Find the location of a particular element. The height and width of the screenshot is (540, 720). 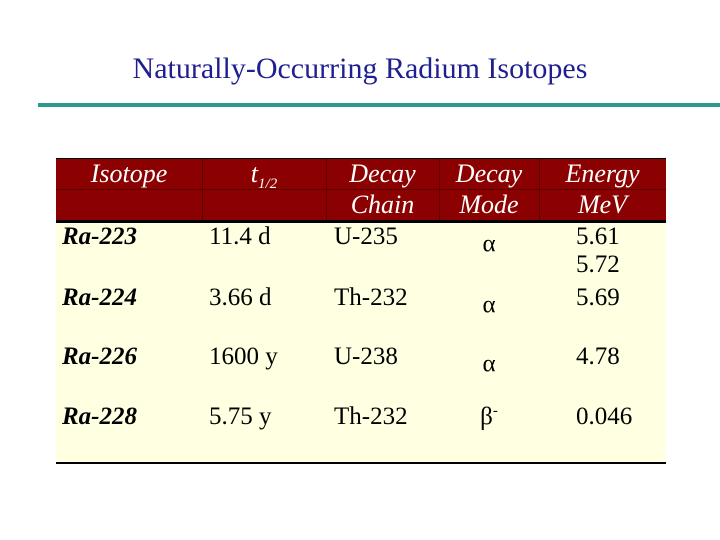

energy-cell: 4.78 is located at coordinates (598, 356).